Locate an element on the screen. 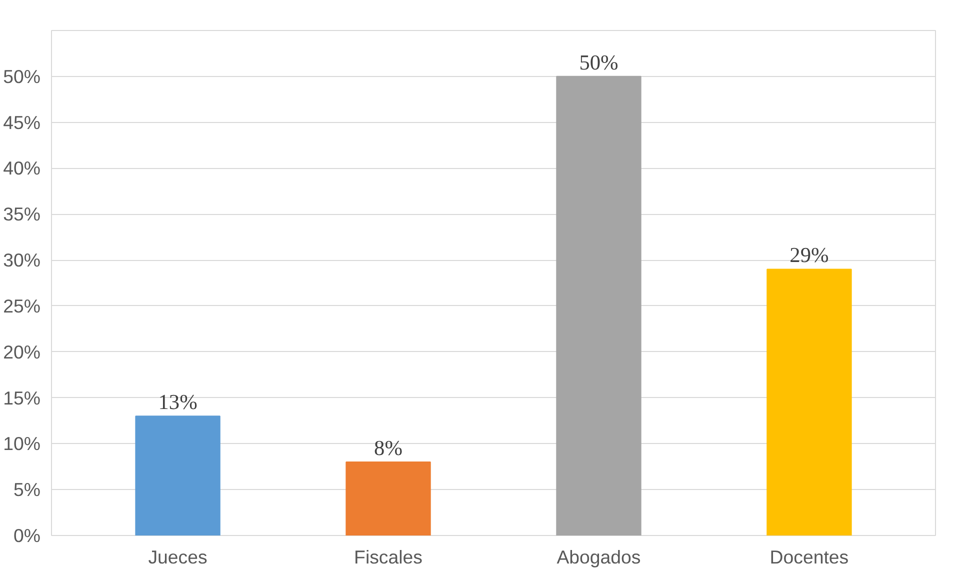  y-tick-label: 40% is located at coordinates (22, 168).